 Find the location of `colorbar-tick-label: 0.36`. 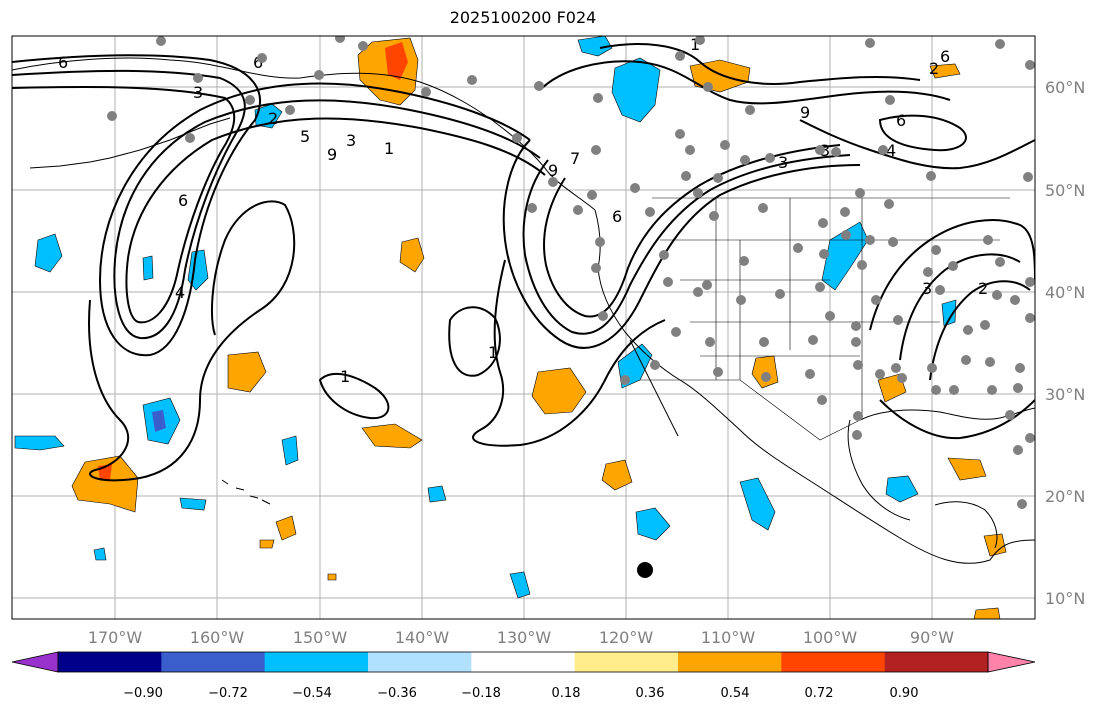

colorbar-tick-label: 0.36 is located at coordinates (650, 693).